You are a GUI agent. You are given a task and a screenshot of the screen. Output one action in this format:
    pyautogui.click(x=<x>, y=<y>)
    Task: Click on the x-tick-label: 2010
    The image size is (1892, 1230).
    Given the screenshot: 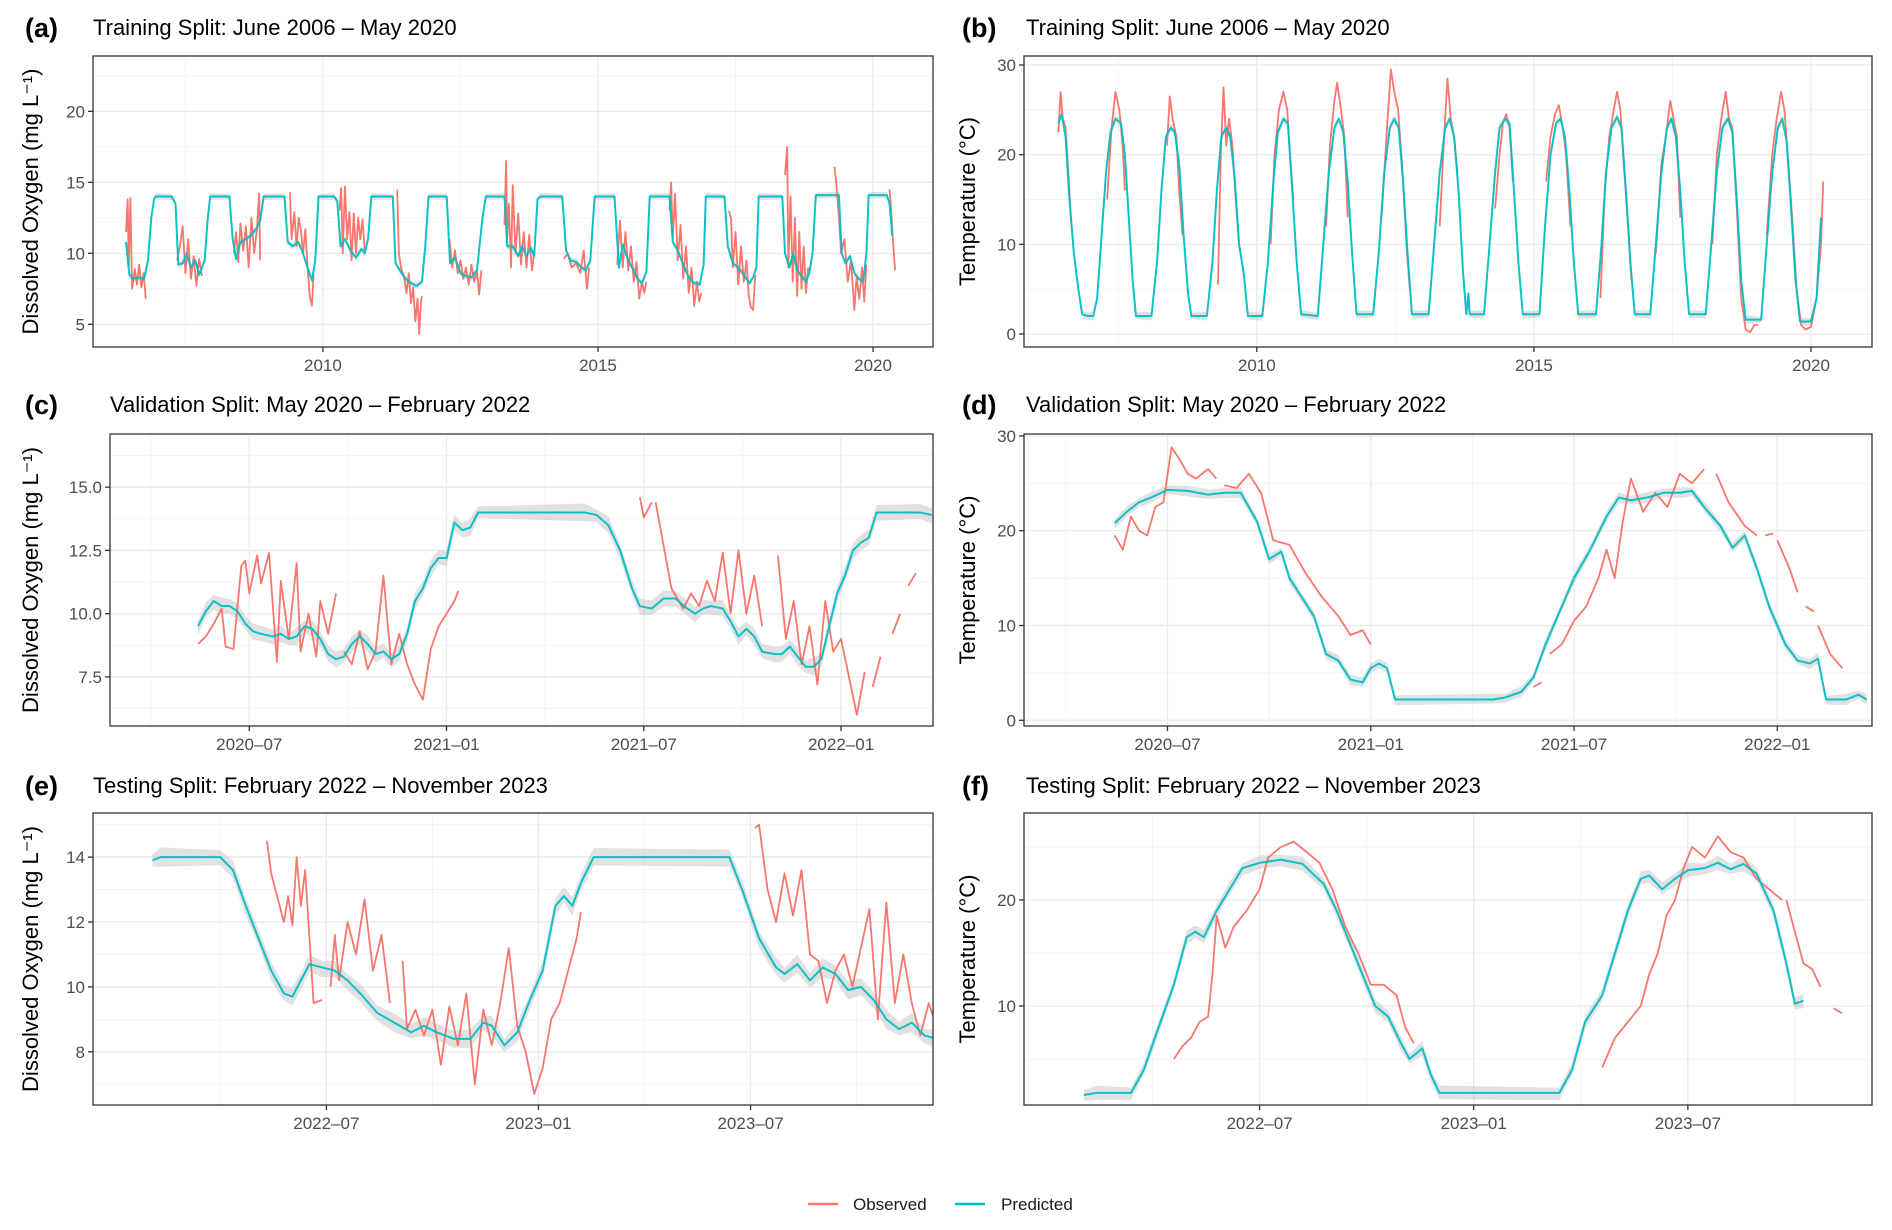 What is the action you would take?
    pyautogui.click(x=323, y=365)
    